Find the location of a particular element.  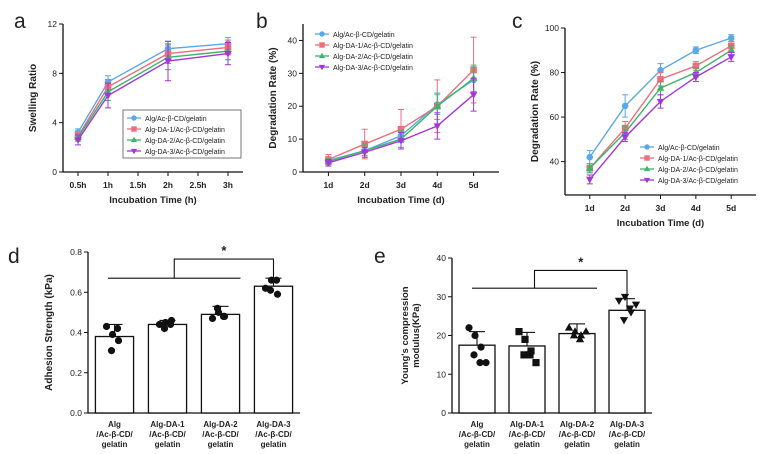

x-tick-label: 1d is located at coordinates (328, 185).